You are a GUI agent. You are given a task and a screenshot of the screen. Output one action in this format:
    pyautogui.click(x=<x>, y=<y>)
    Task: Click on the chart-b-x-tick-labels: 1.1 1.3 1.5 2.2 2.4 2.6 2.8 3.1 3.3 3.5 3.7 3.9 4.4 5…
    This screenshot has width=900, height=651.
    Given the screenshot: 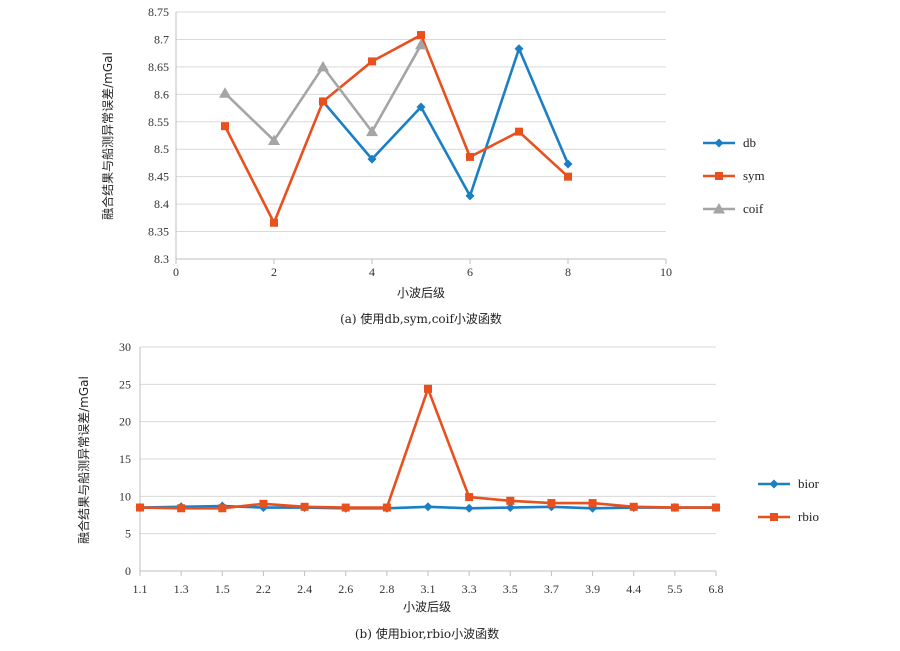 What is the action you would take?
    pyautogui.click(x=428, y=589)
    